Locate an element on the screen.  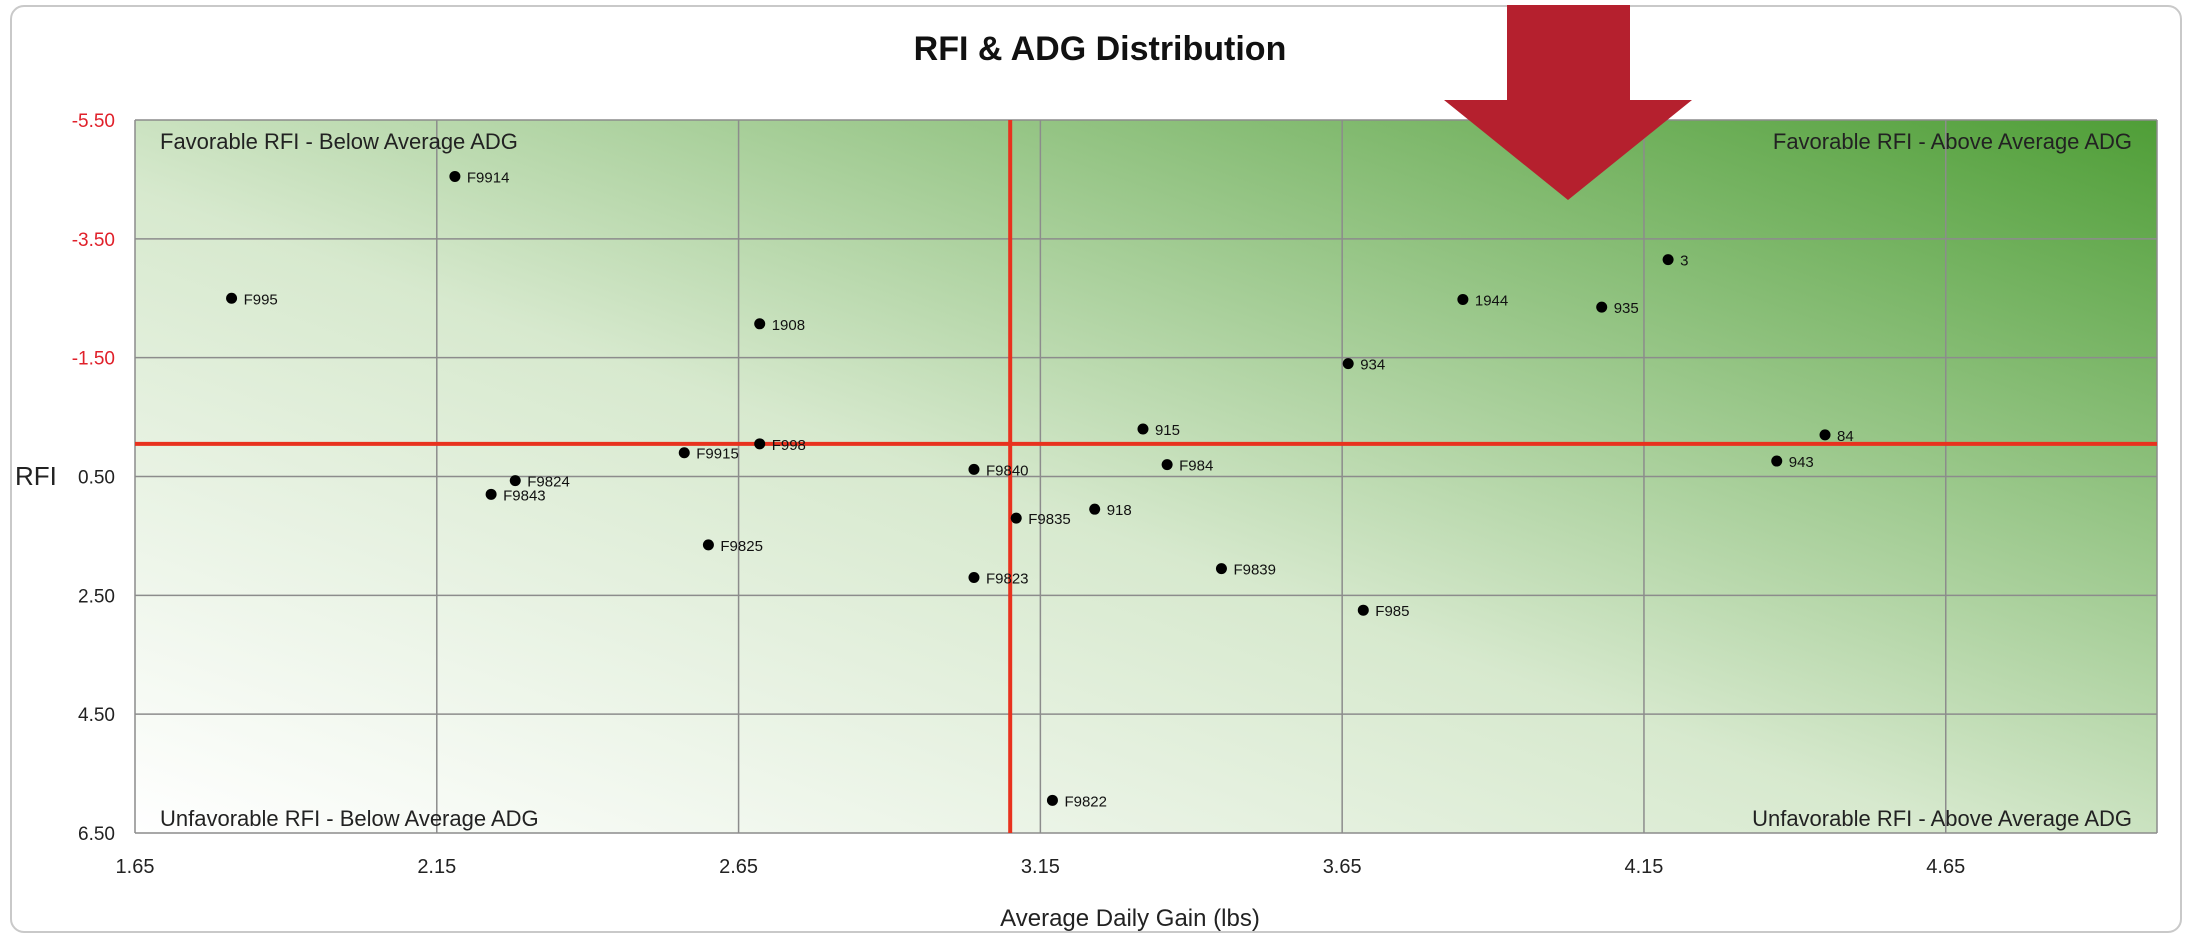
y-tick-label: 4.50 is located at coordinates (96, 715).